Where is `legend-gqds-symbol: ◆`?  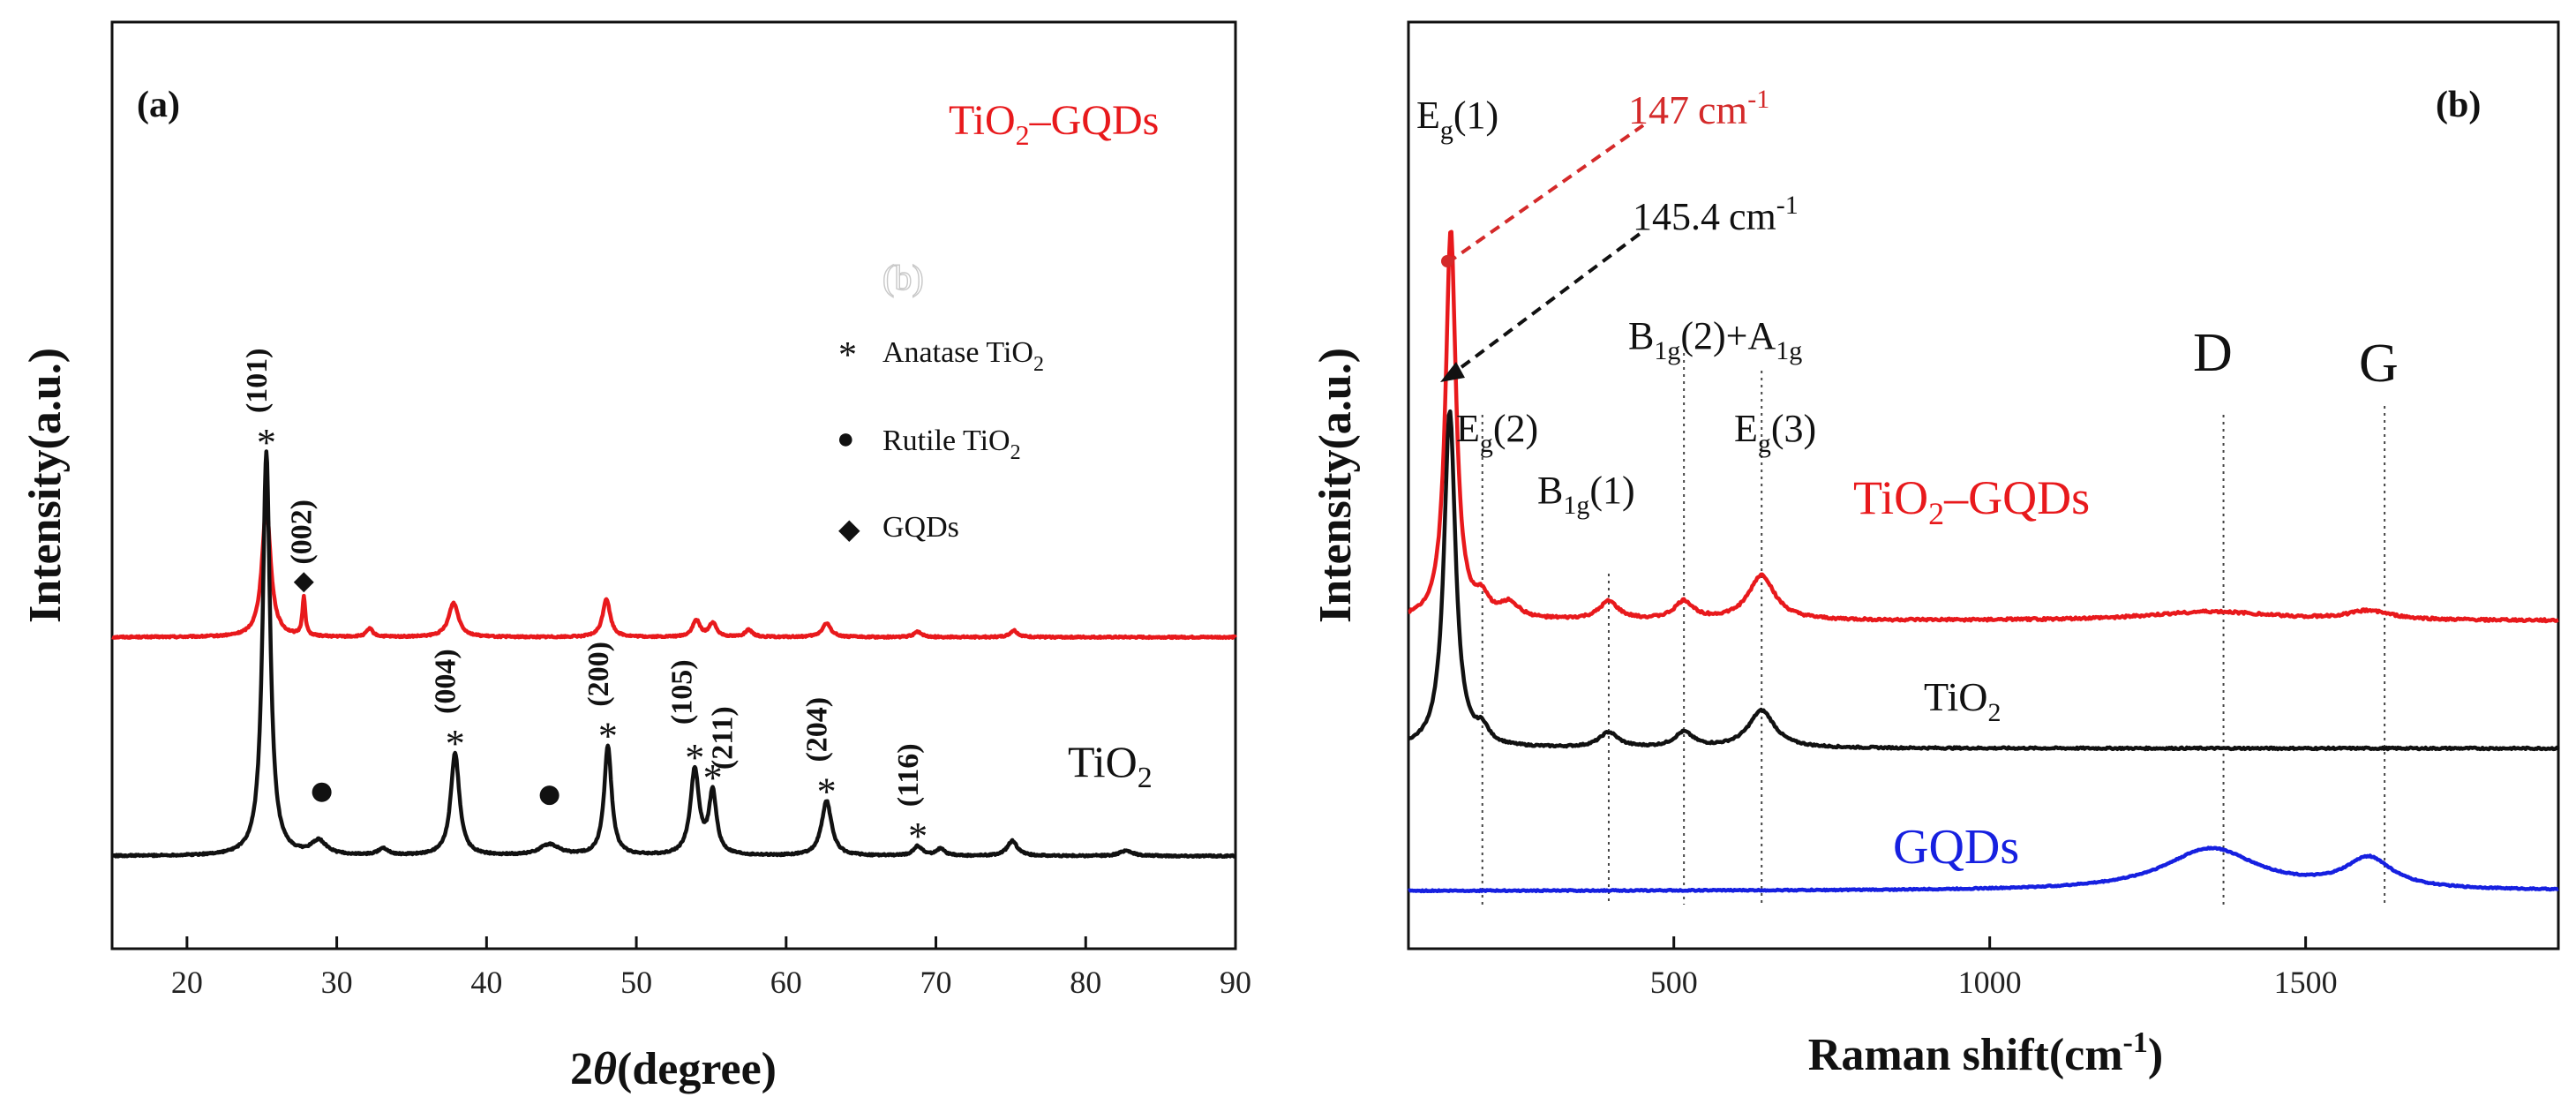
legend-gqds-symbol: ◆ is located at coordinates (849, 529).